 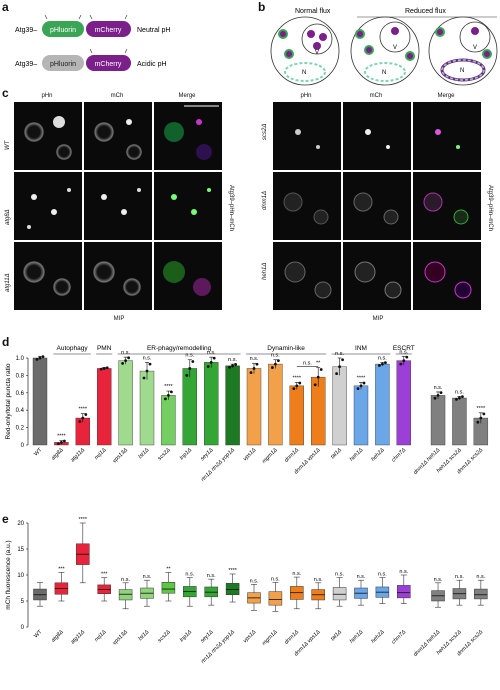 I want to click on normal-flux-label: Normal flux, so click(x=313, y=11).